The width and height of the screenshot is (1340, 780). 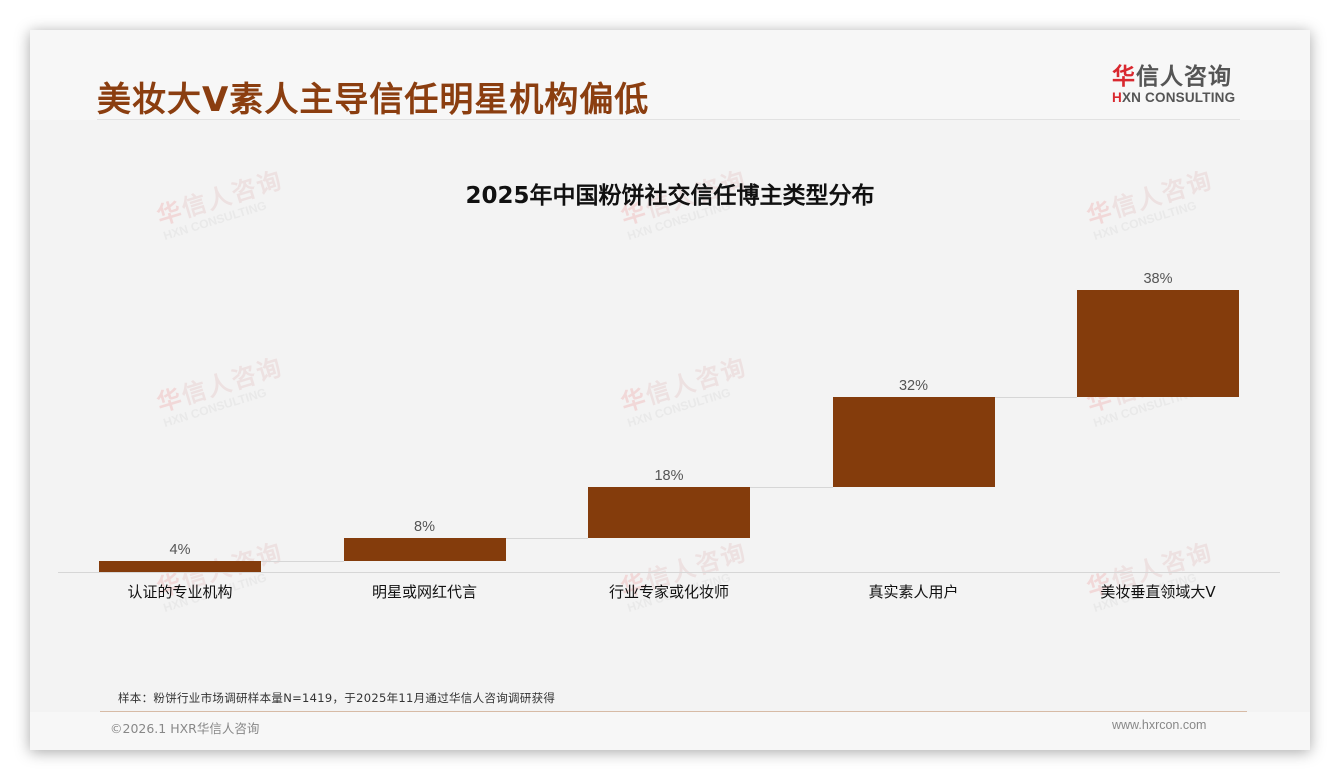 What do you see at coordinates (1117, 97) in the screenshot?
I see `logo-en-accent: H` at bounding box center [1117, 97].